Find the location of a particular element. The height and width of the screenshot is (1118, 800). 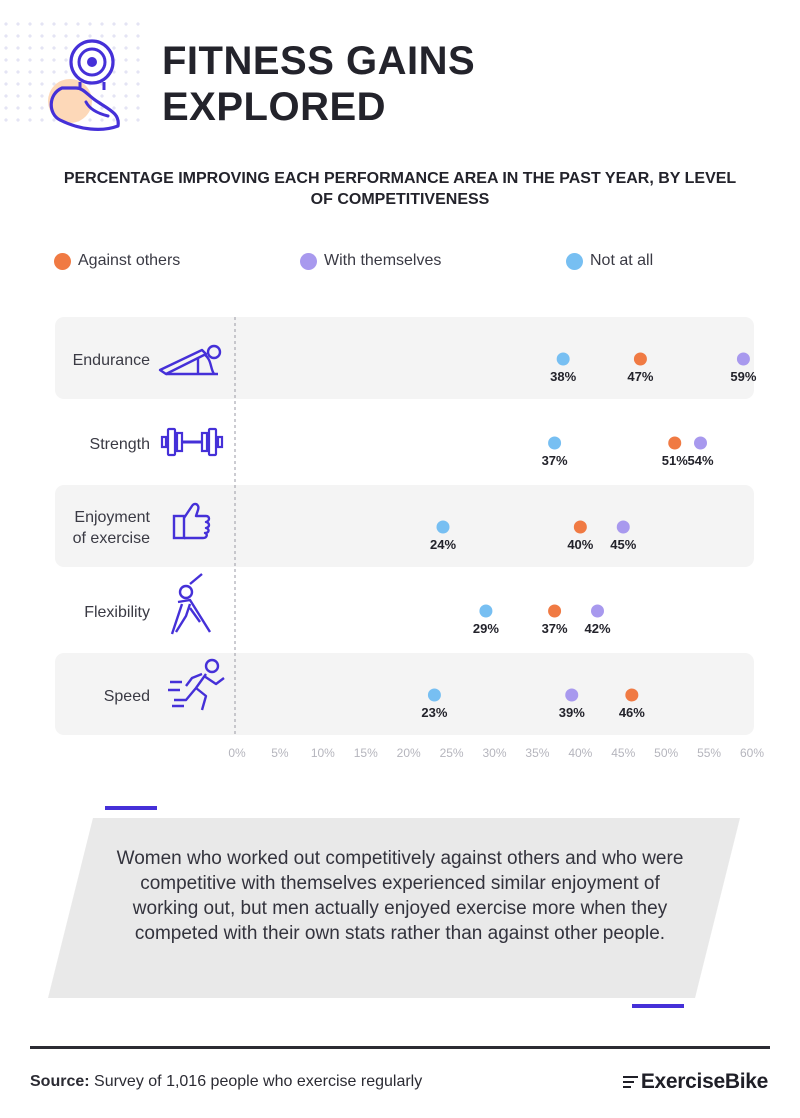

barbell-icon is located at coordinates (192, 442).